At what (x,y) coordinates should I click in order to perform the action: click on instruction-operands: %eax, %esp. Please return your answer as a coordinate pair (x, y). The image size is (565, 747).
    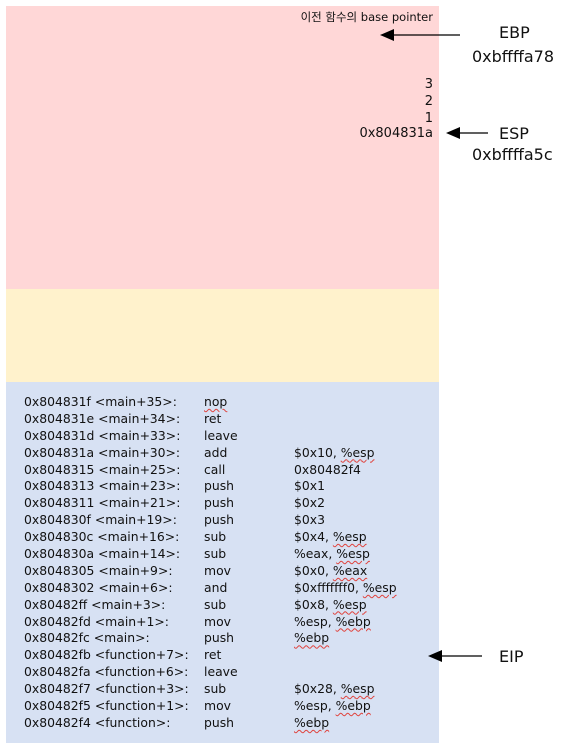
    Looking at the image, I should click on (332, 554).